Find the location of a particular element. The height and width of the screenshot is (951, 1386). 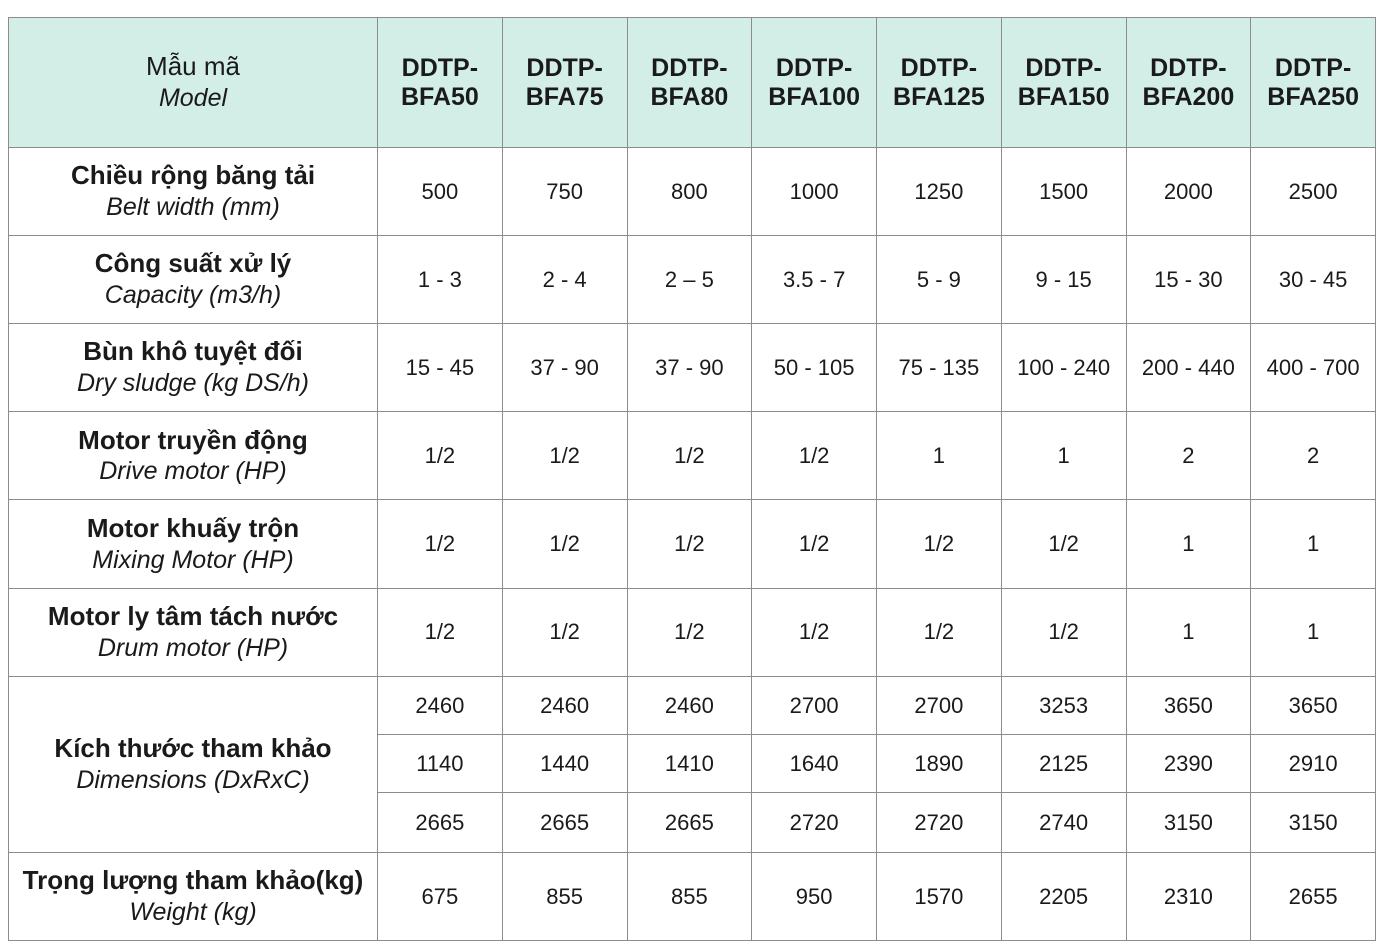

model-col-1: DDTP- BFA75 is located at coordinates (564, 82).